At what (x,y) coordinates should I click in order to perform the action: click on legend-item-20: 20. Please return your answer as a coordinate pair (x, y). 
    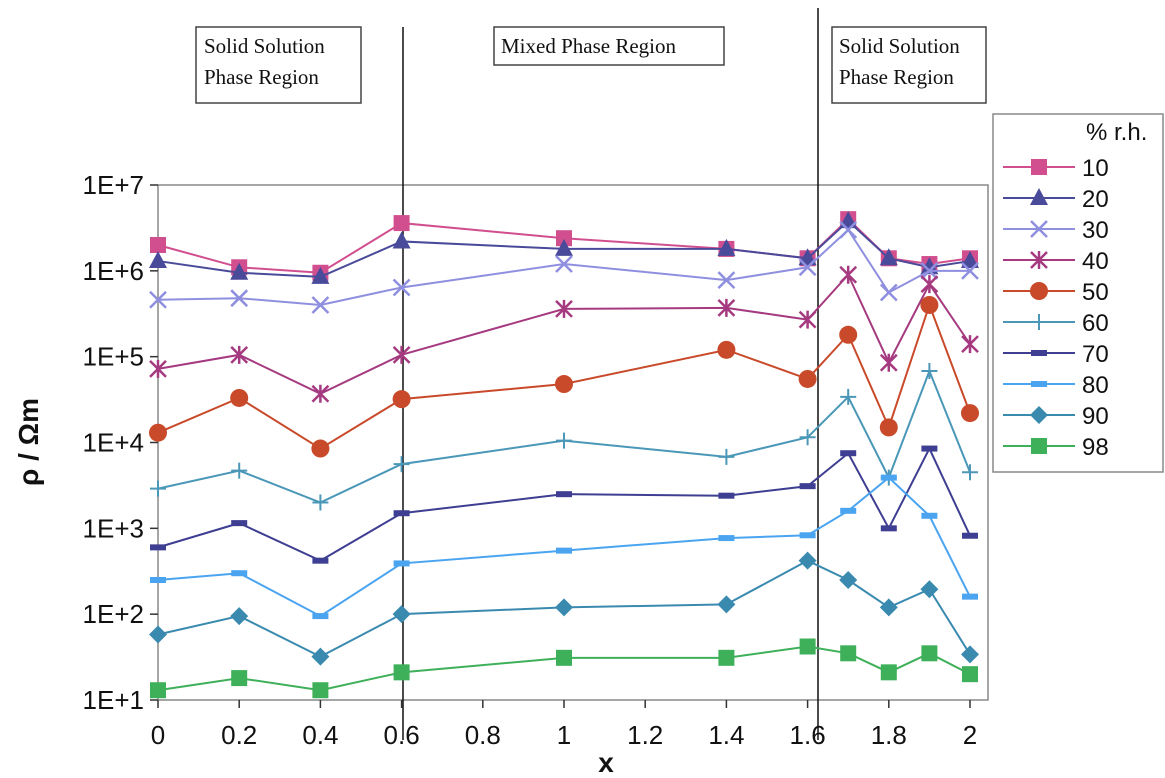
    Looking at the image, I should click on (1056, 199).